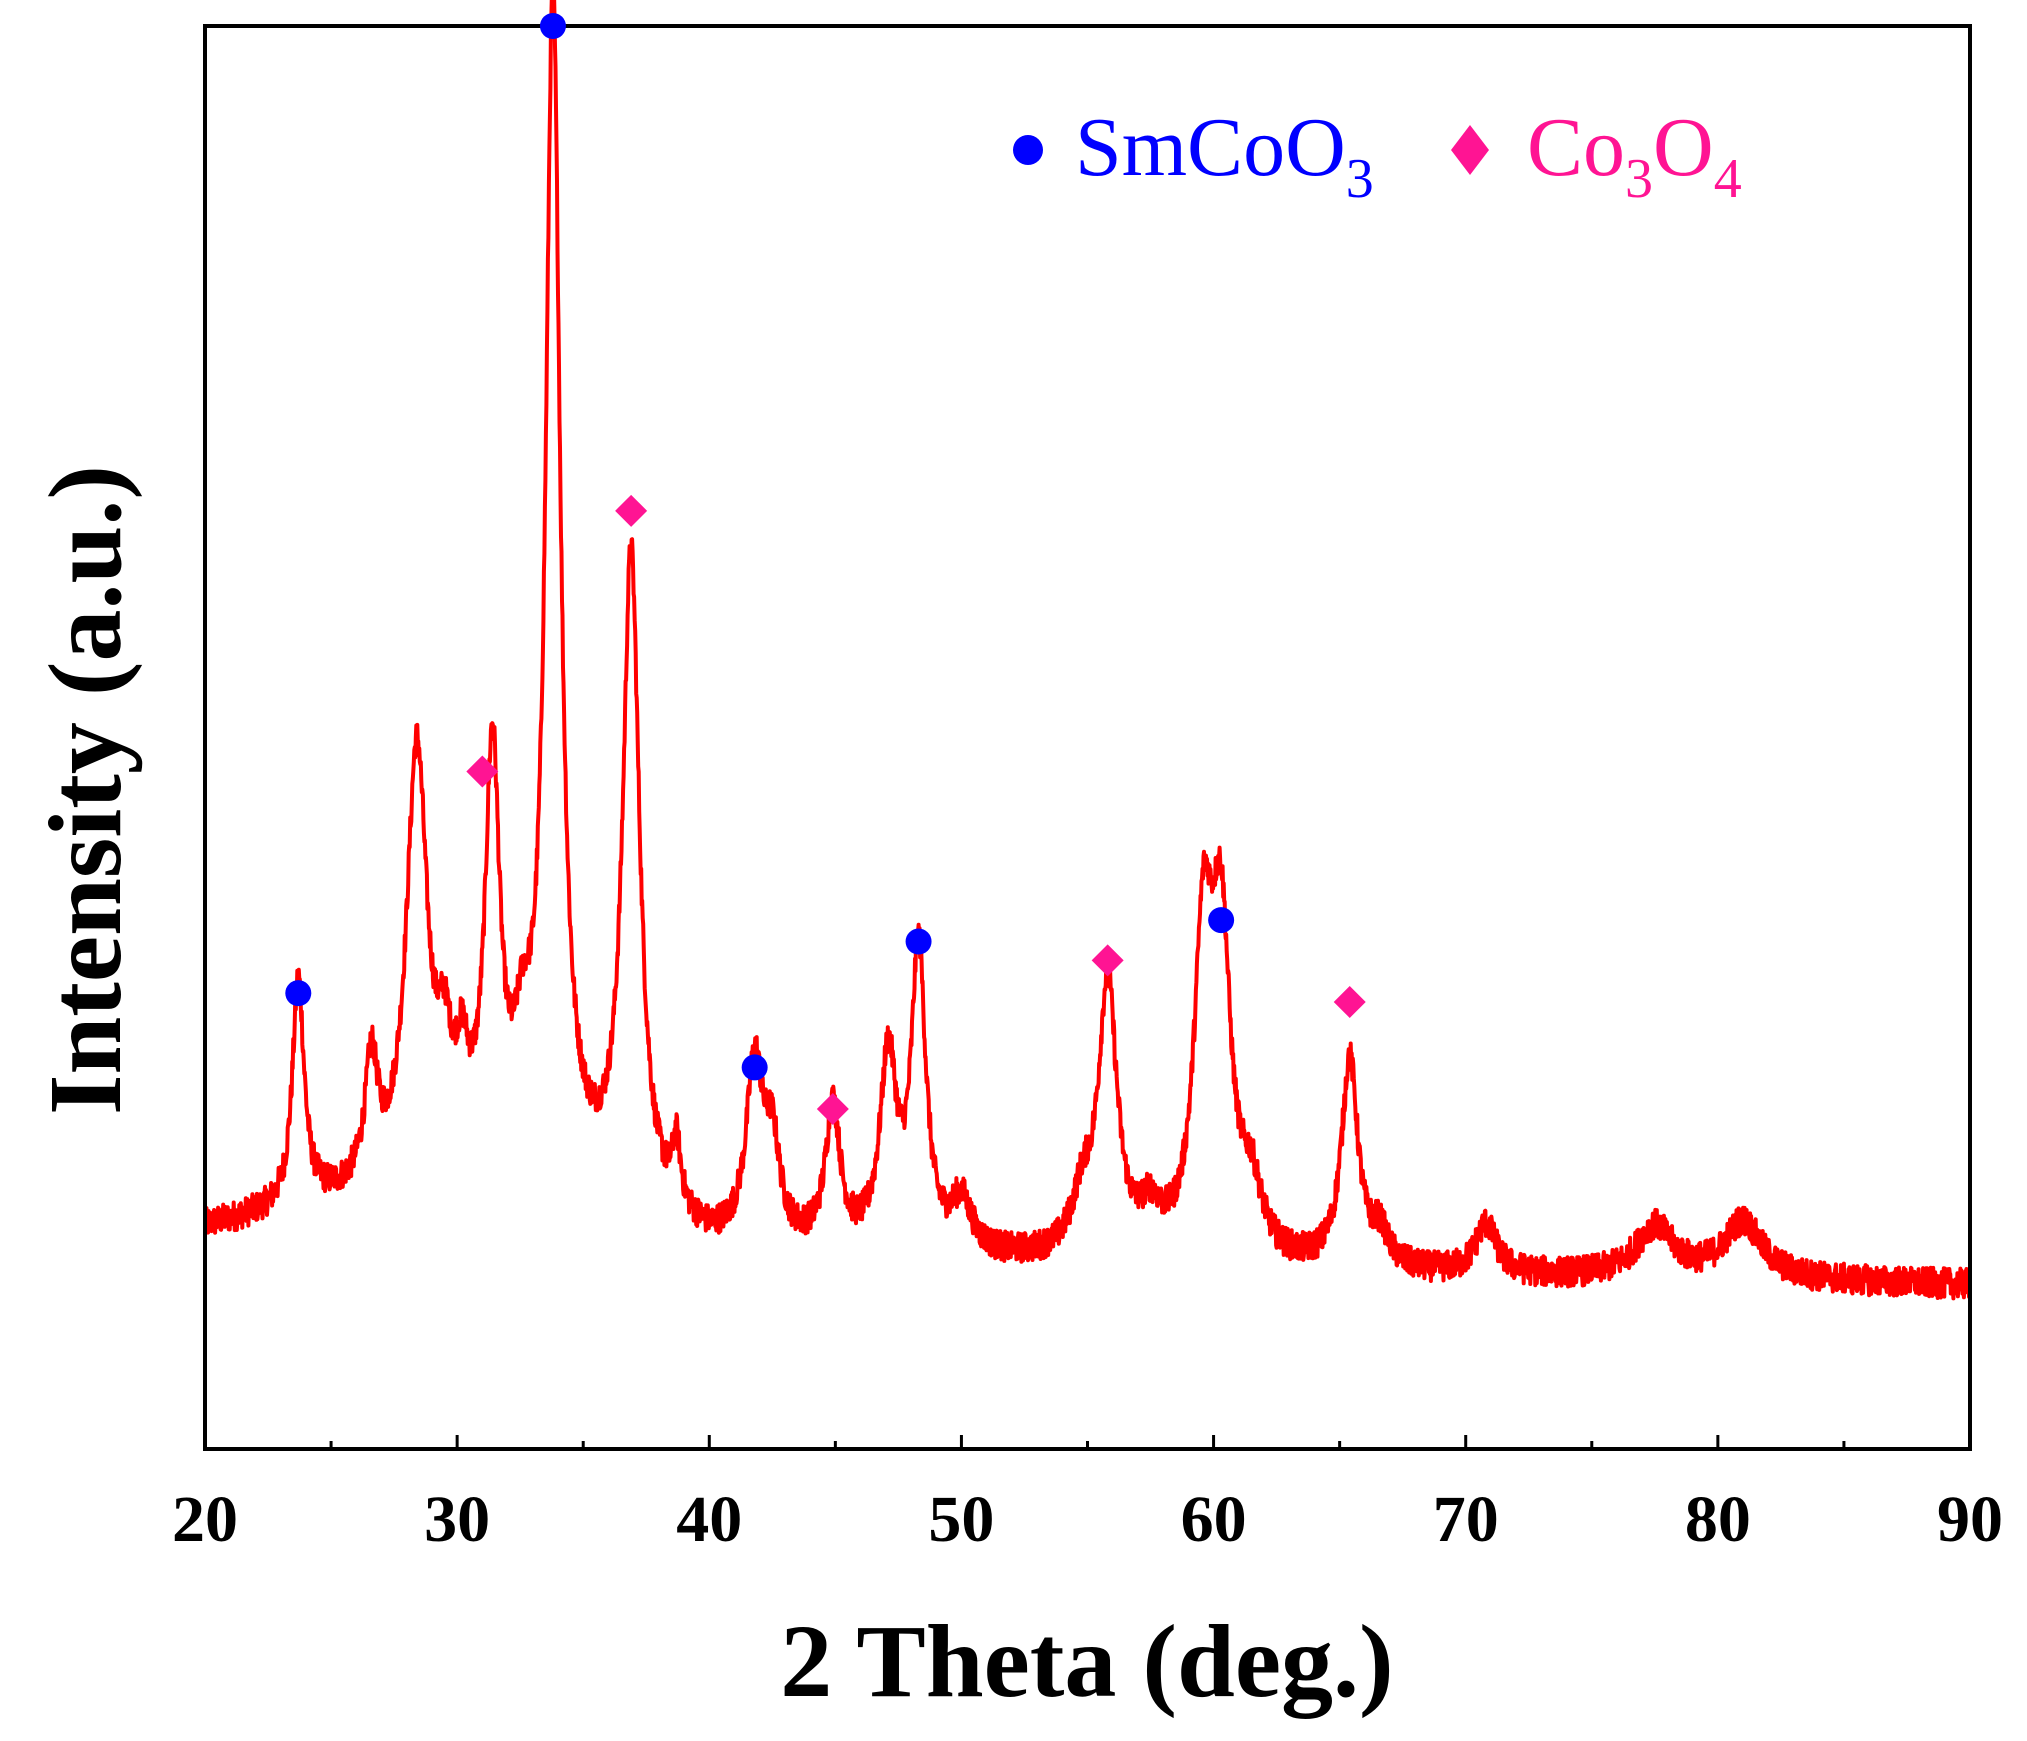 The height and width of the screenshot is (1741, 2027). I want to click on x-tick-label: 60, so click(1214, 1519).